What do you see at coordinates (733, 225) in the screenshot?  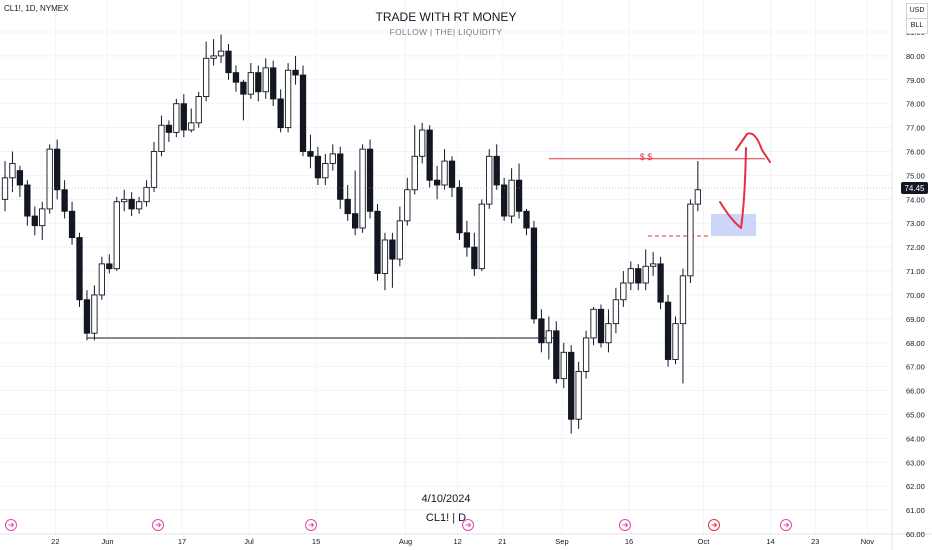 I see `demand-zone` at bounding box center [733, 225].